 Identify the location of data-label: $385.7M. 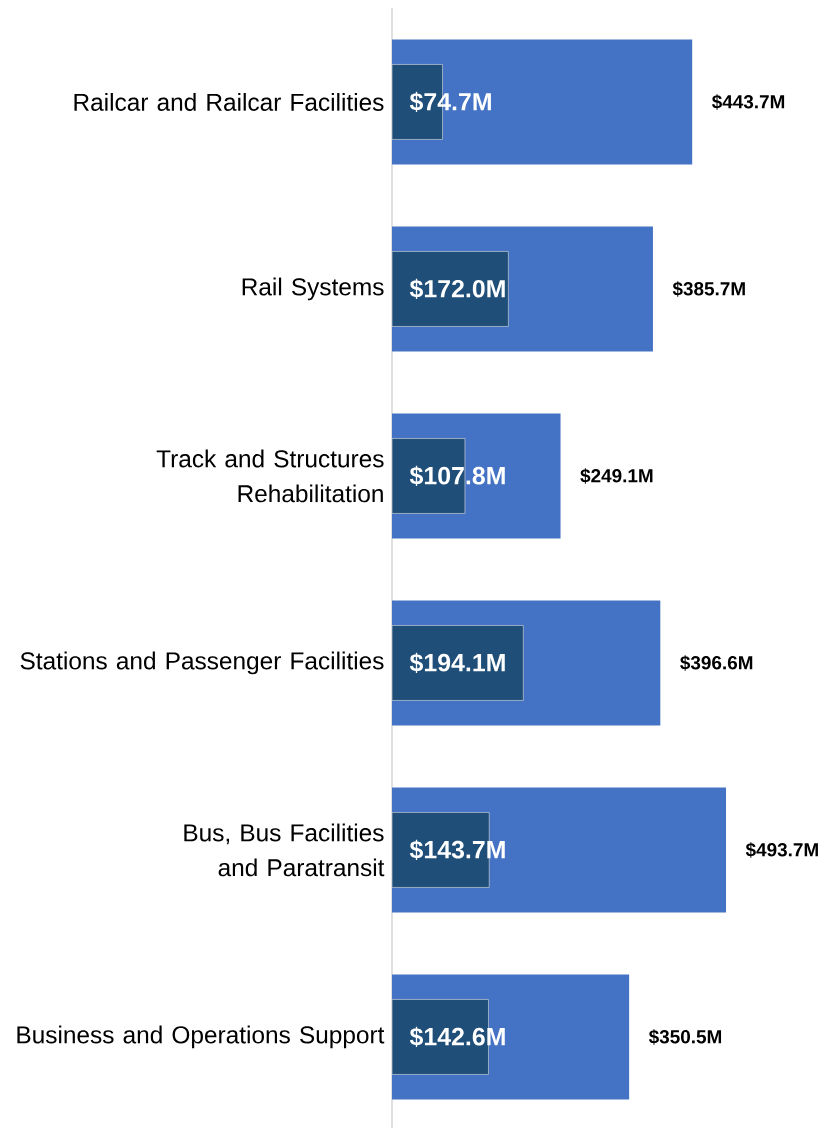
(708, 289).